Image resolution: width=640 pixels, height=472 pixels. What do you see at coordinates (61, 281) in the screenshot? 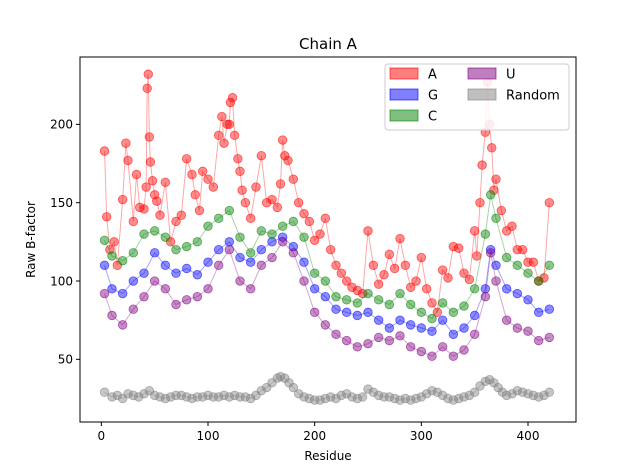
I see `y-tick-label: 100` at bounding box center [61, 281].